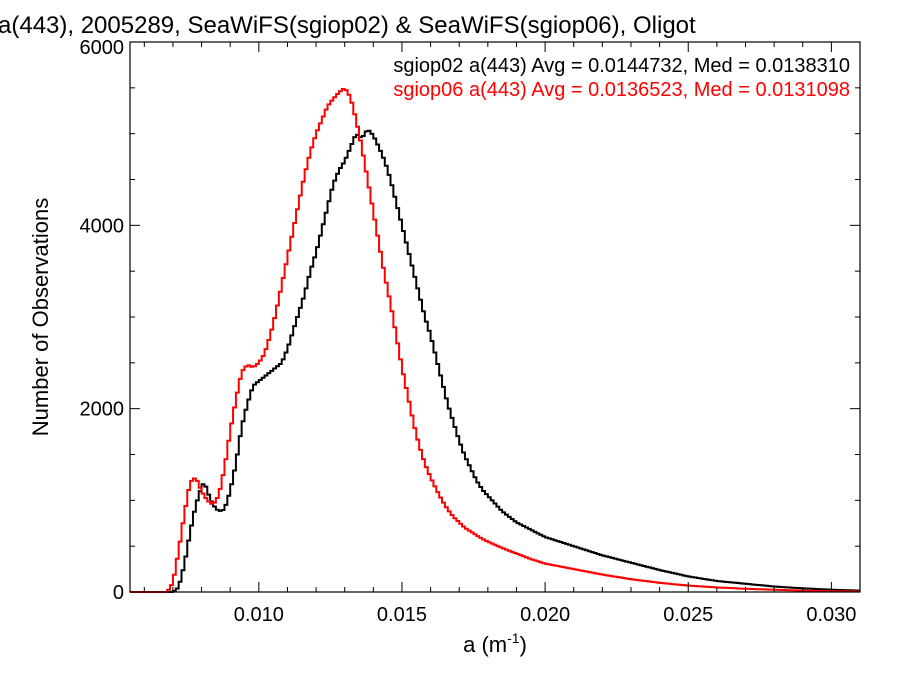  What do you see at coordinates (513, 638) in the screenshot?
I see `x-axis-label-superscript: -1` at bounding box center [513, 638].